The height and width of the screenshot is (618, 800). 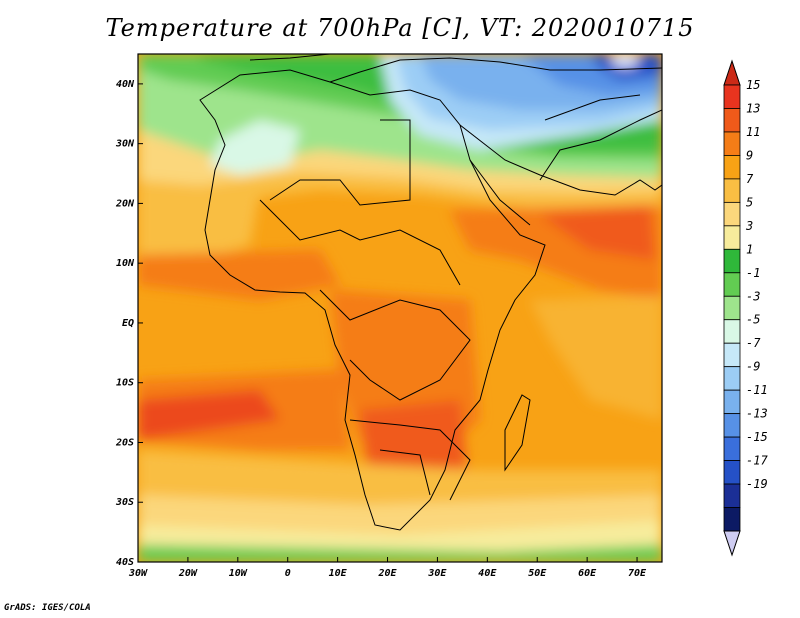 What do you see at coordinates (749, 226) in the screenshot?
I see `colorbar-label: 3` at bounding box center [749, 226].